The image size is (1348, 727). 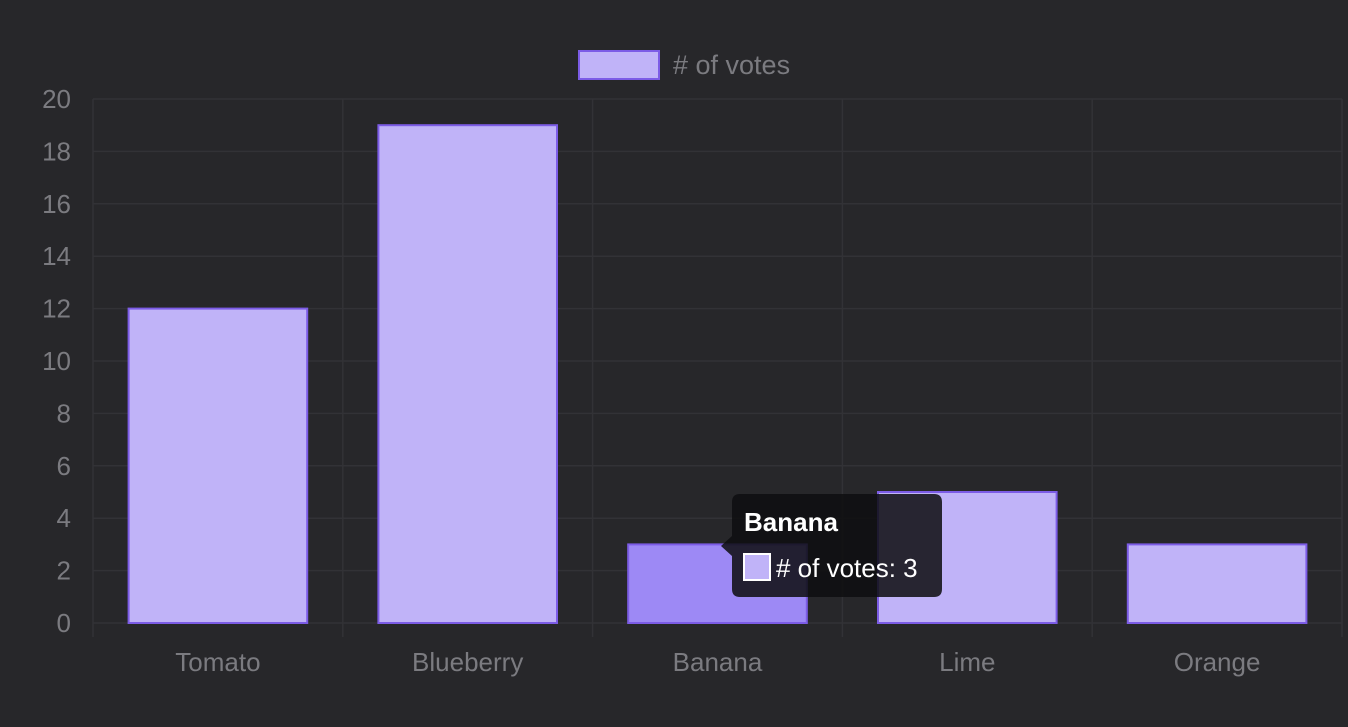 What do you see at coordinates (1217, 584) in the screenshot?
I see `bar-orange` at bounding box center [1217, 584].